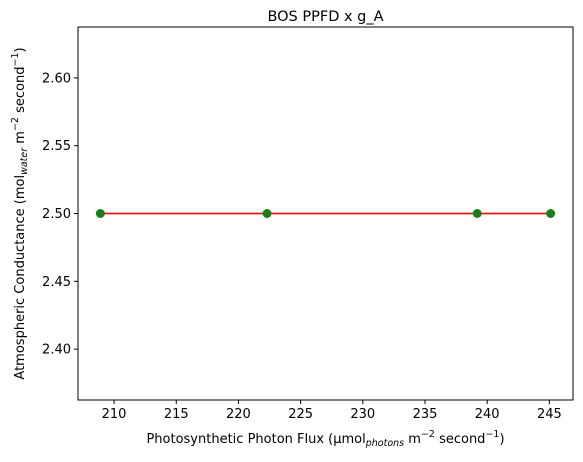 This screenshot has height=462, width=583. What do you see at coordinates (255, 439) in the screenshot?
I see `x-label-prefix: Photosynthetic Photon Flux (µmol` at bounding box center [255, 439].